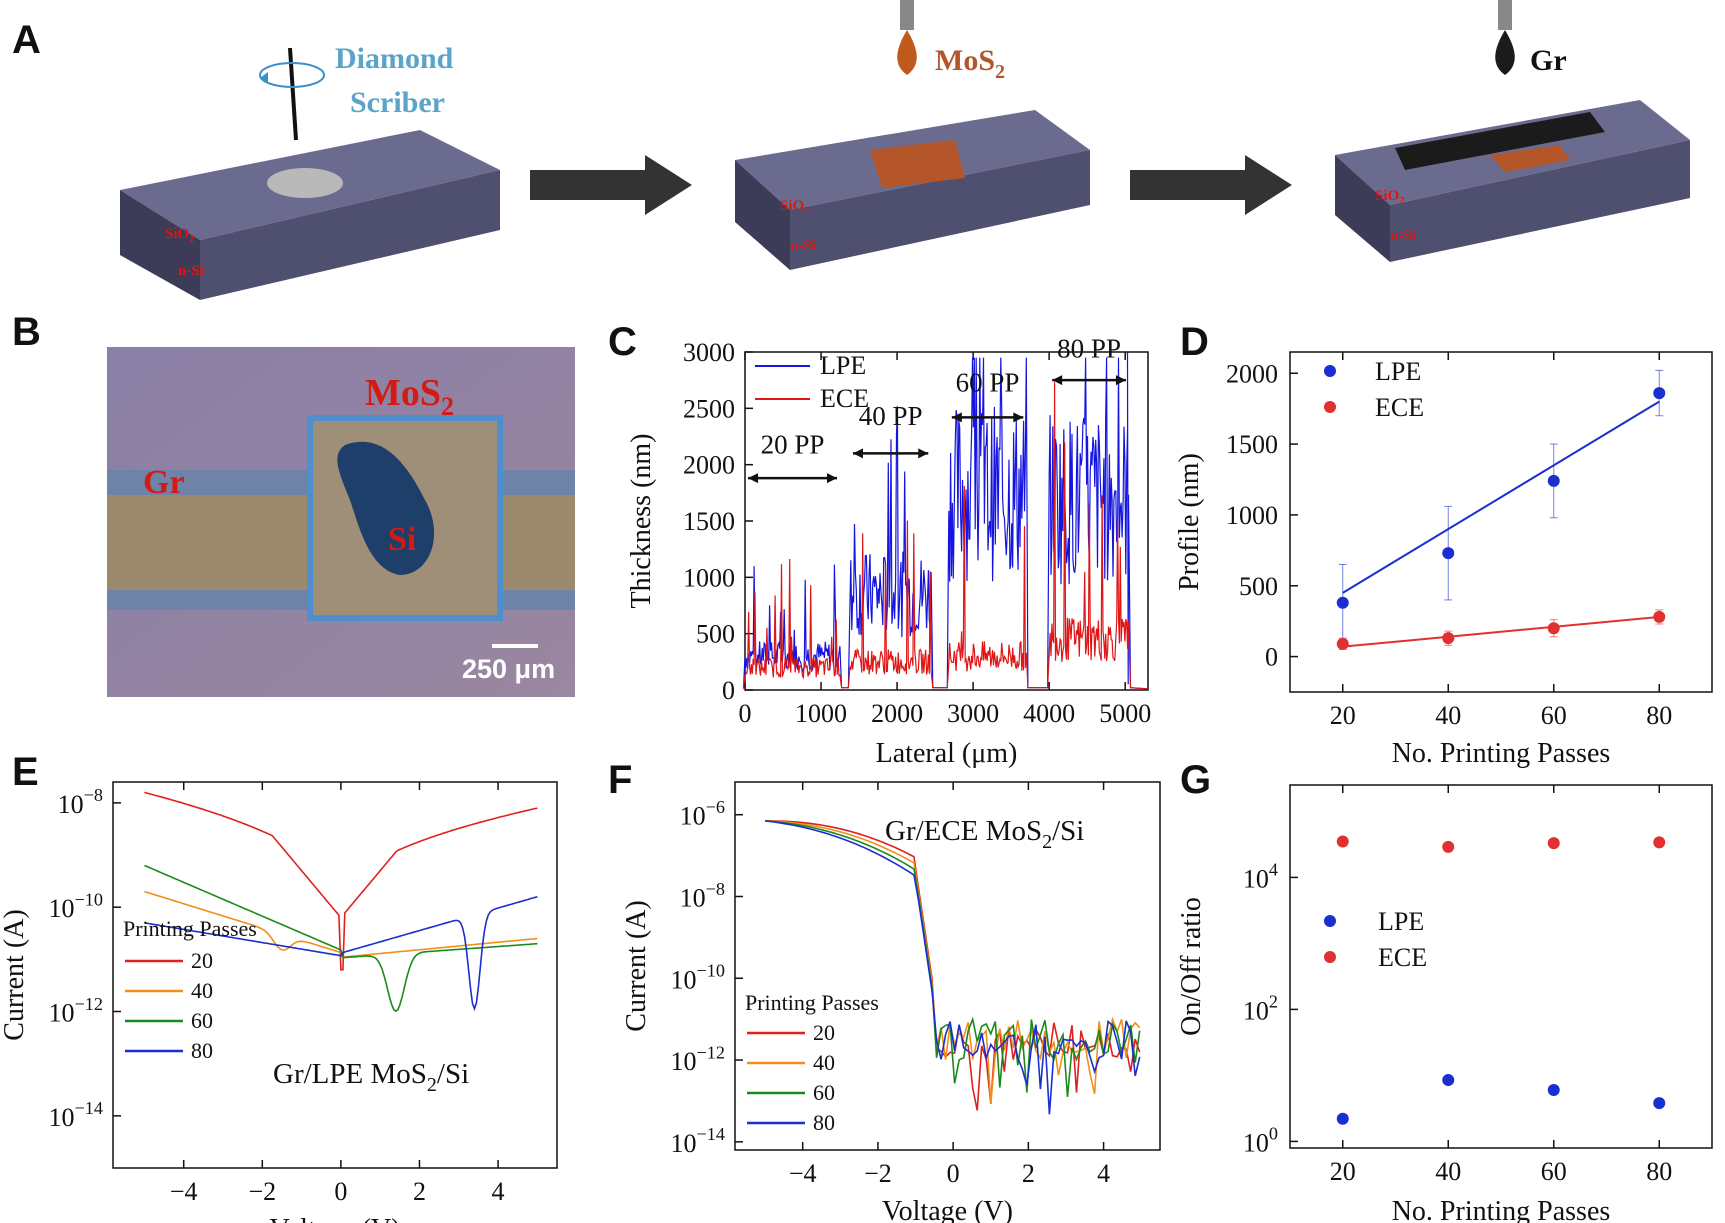 This screenshot has height=1223, width=1725. I want to click on panel-letter-d: D, so click(1194, 342).